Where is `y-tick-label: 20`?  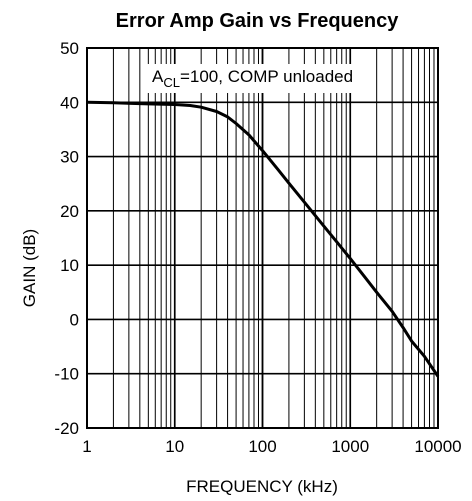
y-tick-label: 20 is located at coordinates (69, 211).